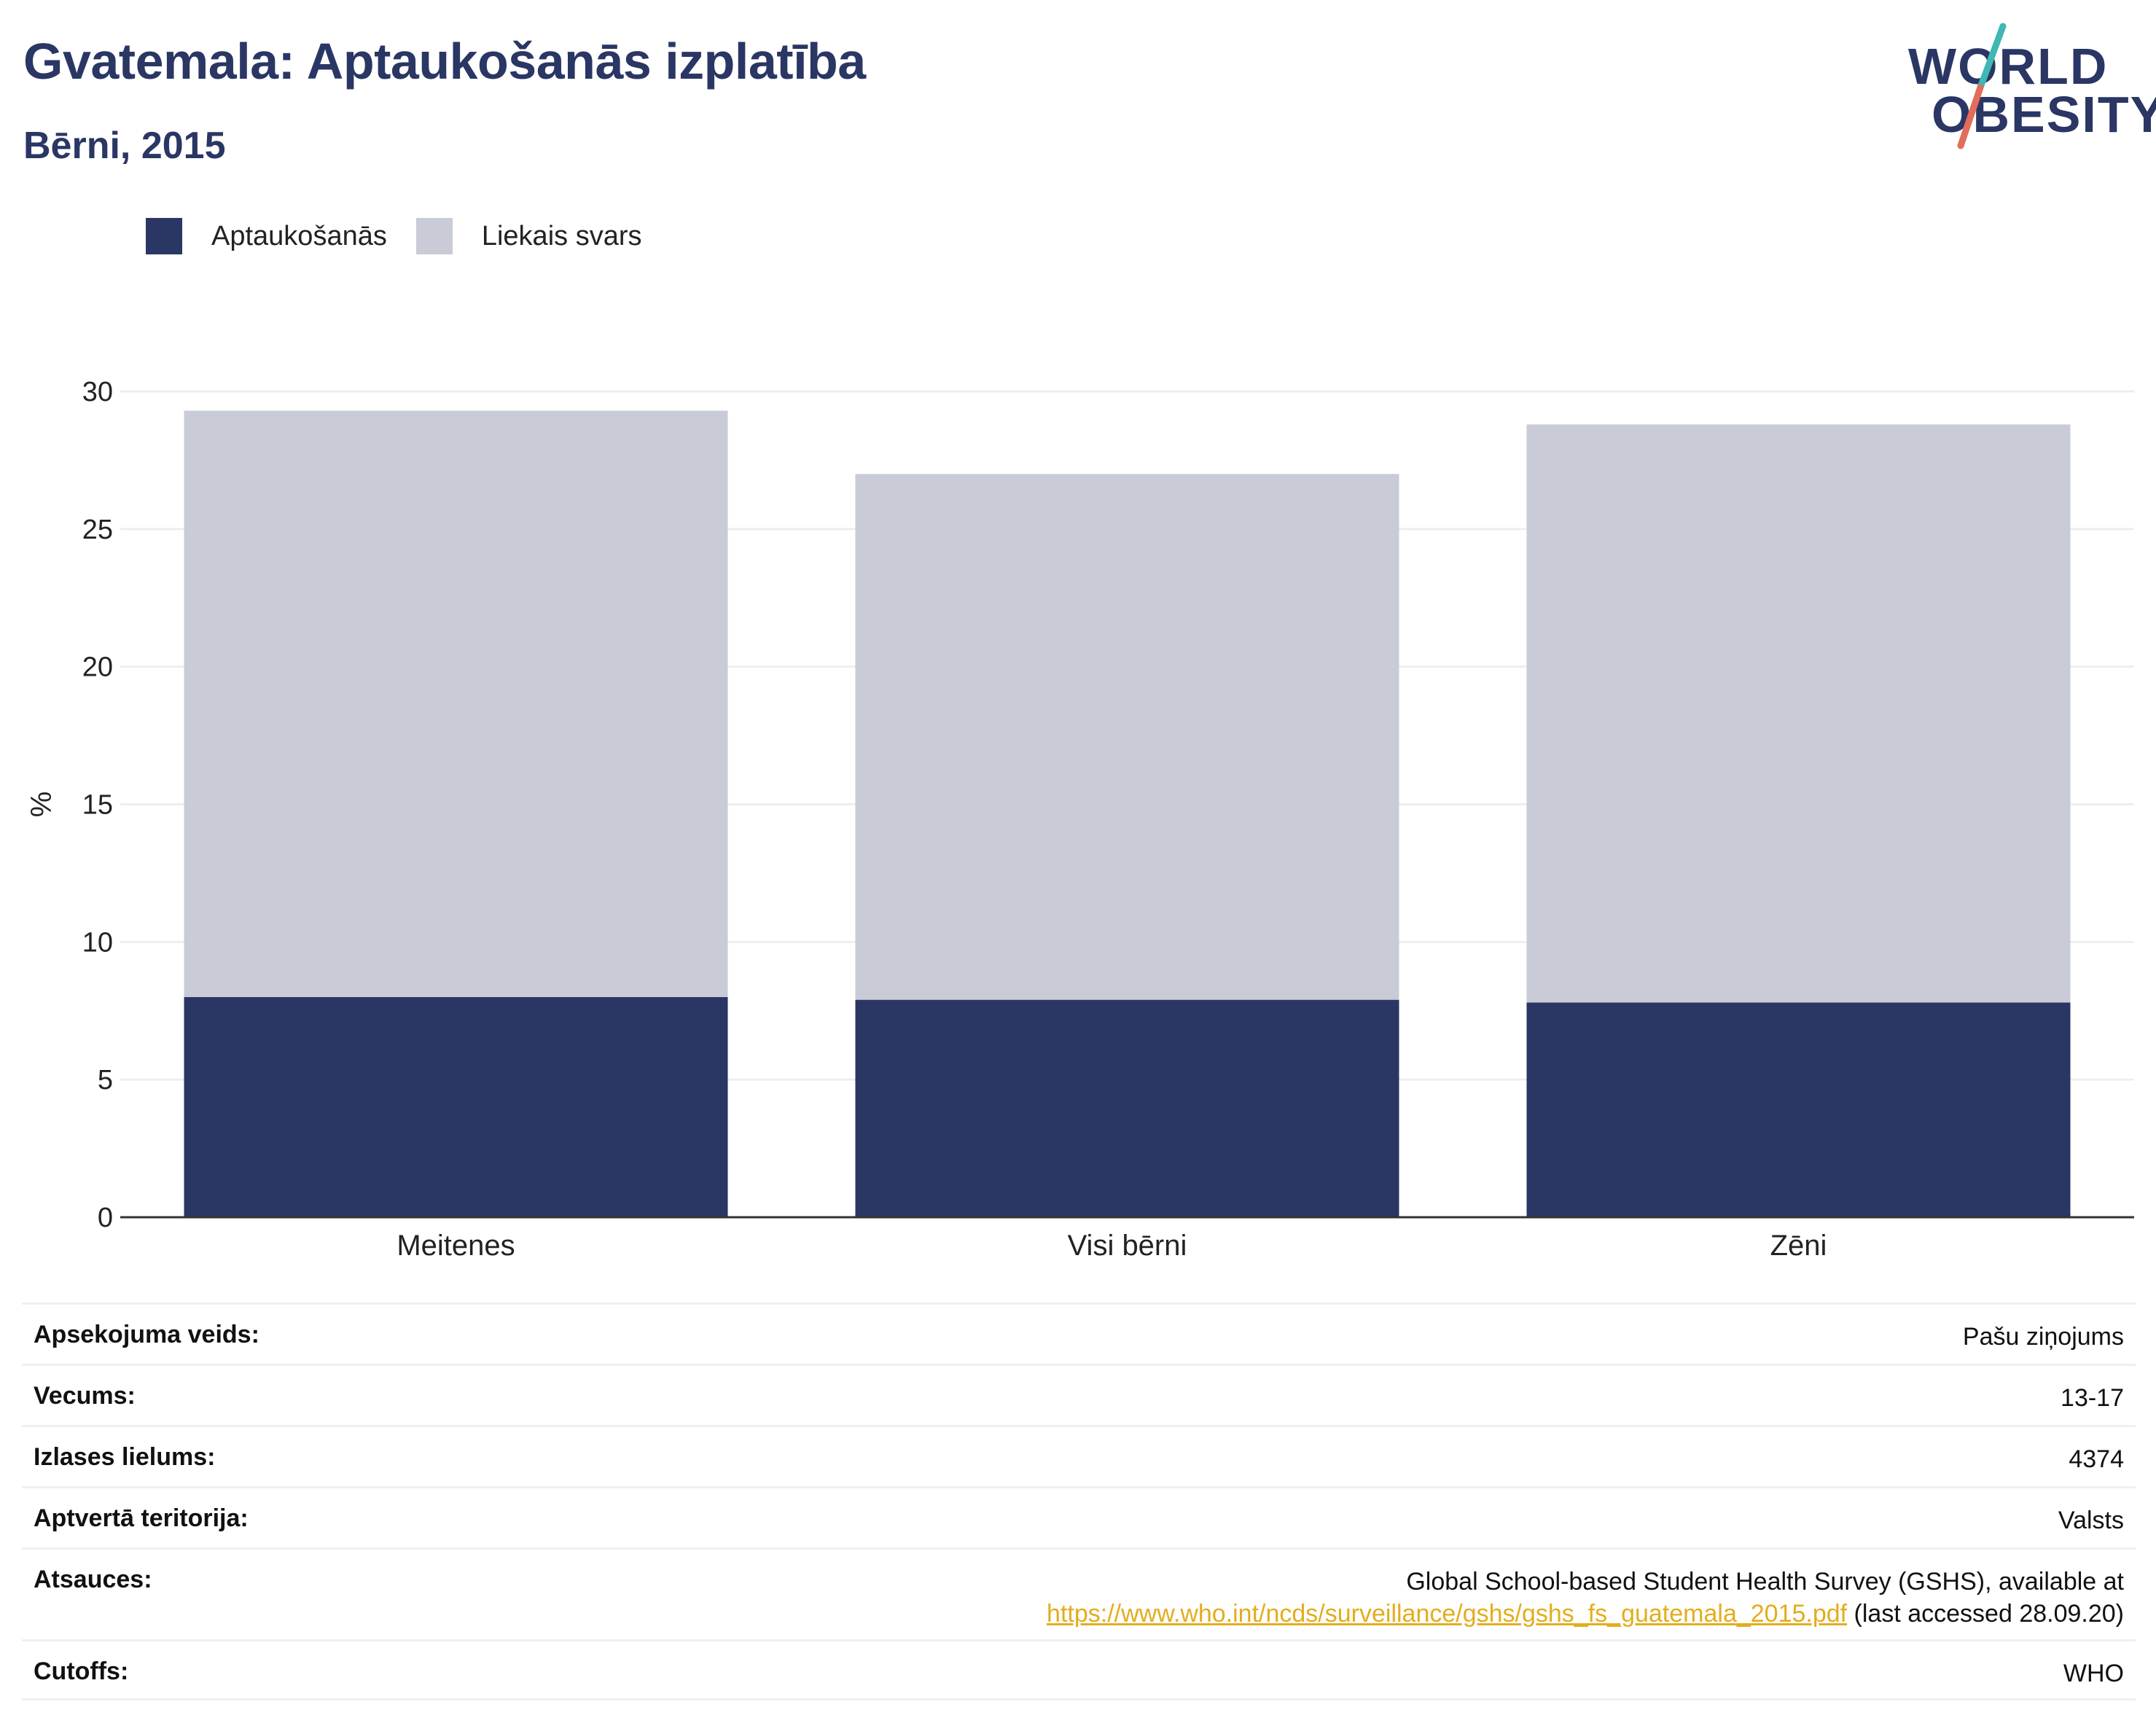  I want to click on y-tick-label: 20, so click(98, 667).